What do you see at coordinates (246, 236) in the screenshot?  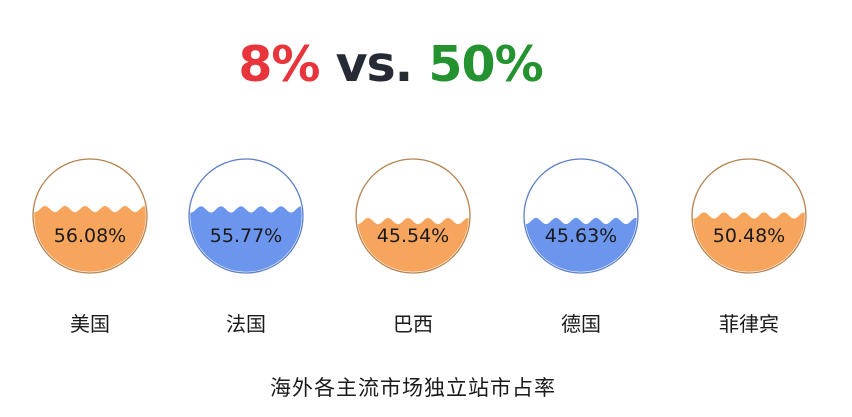 I see `gauge-value-label: 55.77%` at bounding box center [246, 236].